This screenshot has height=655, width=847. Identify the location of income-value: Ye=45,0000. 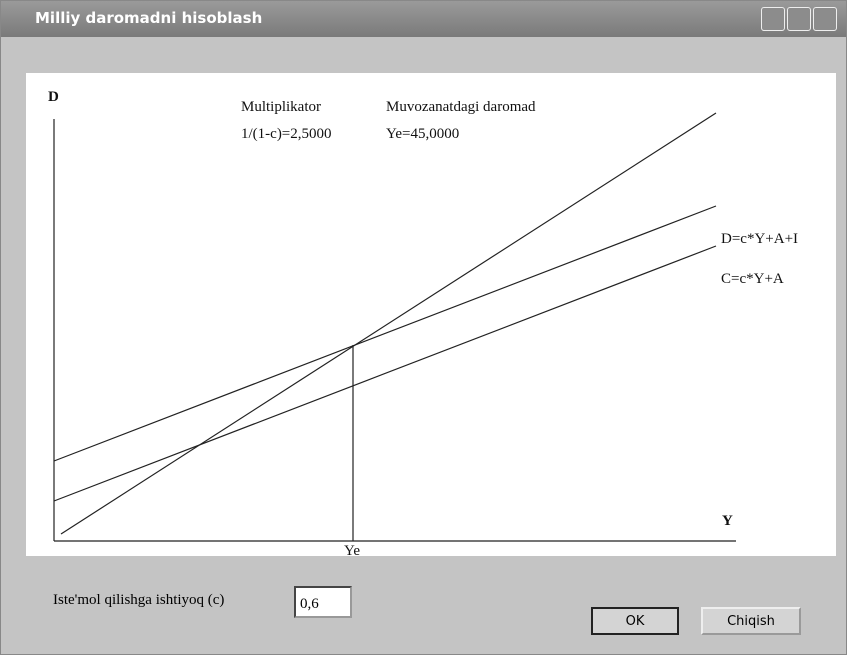
(422, 134).